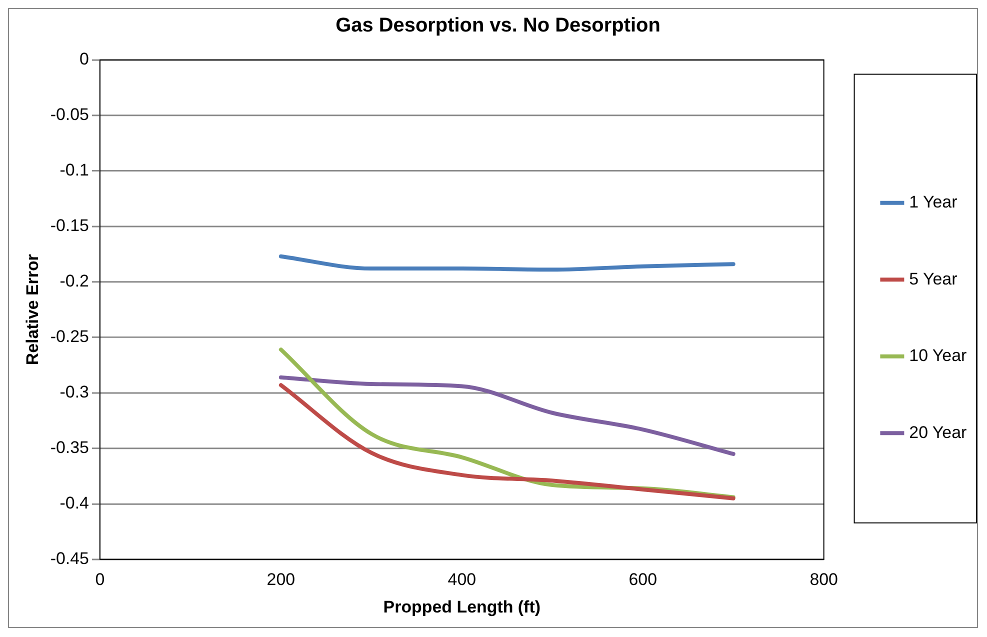 This screenshot has width=987, height=637. I want to click on y-tick-label: -0.4, so click(74, 503).